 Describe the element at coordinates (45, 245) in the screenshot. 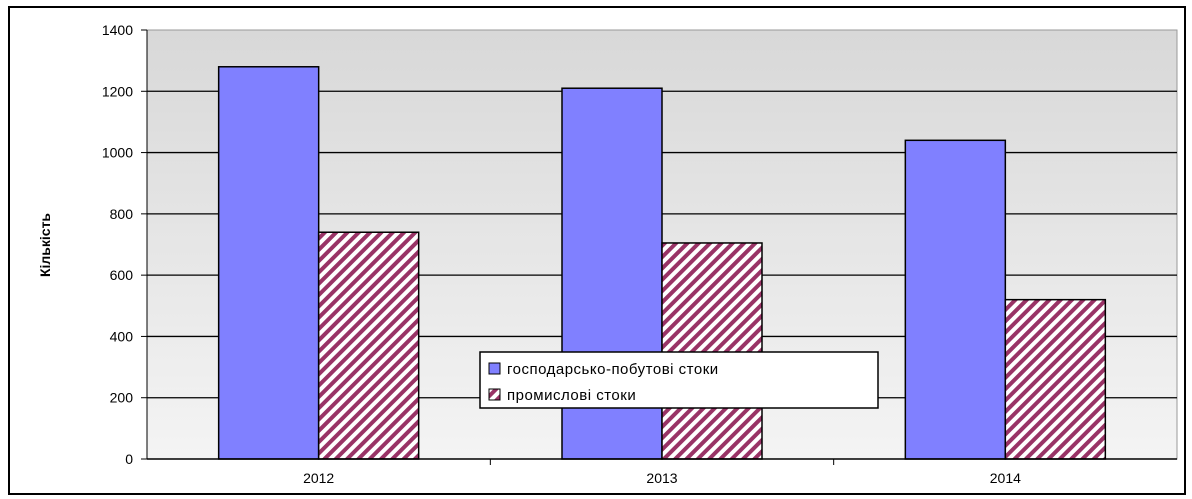

I see `y-axis-label: Кількість` at that location.